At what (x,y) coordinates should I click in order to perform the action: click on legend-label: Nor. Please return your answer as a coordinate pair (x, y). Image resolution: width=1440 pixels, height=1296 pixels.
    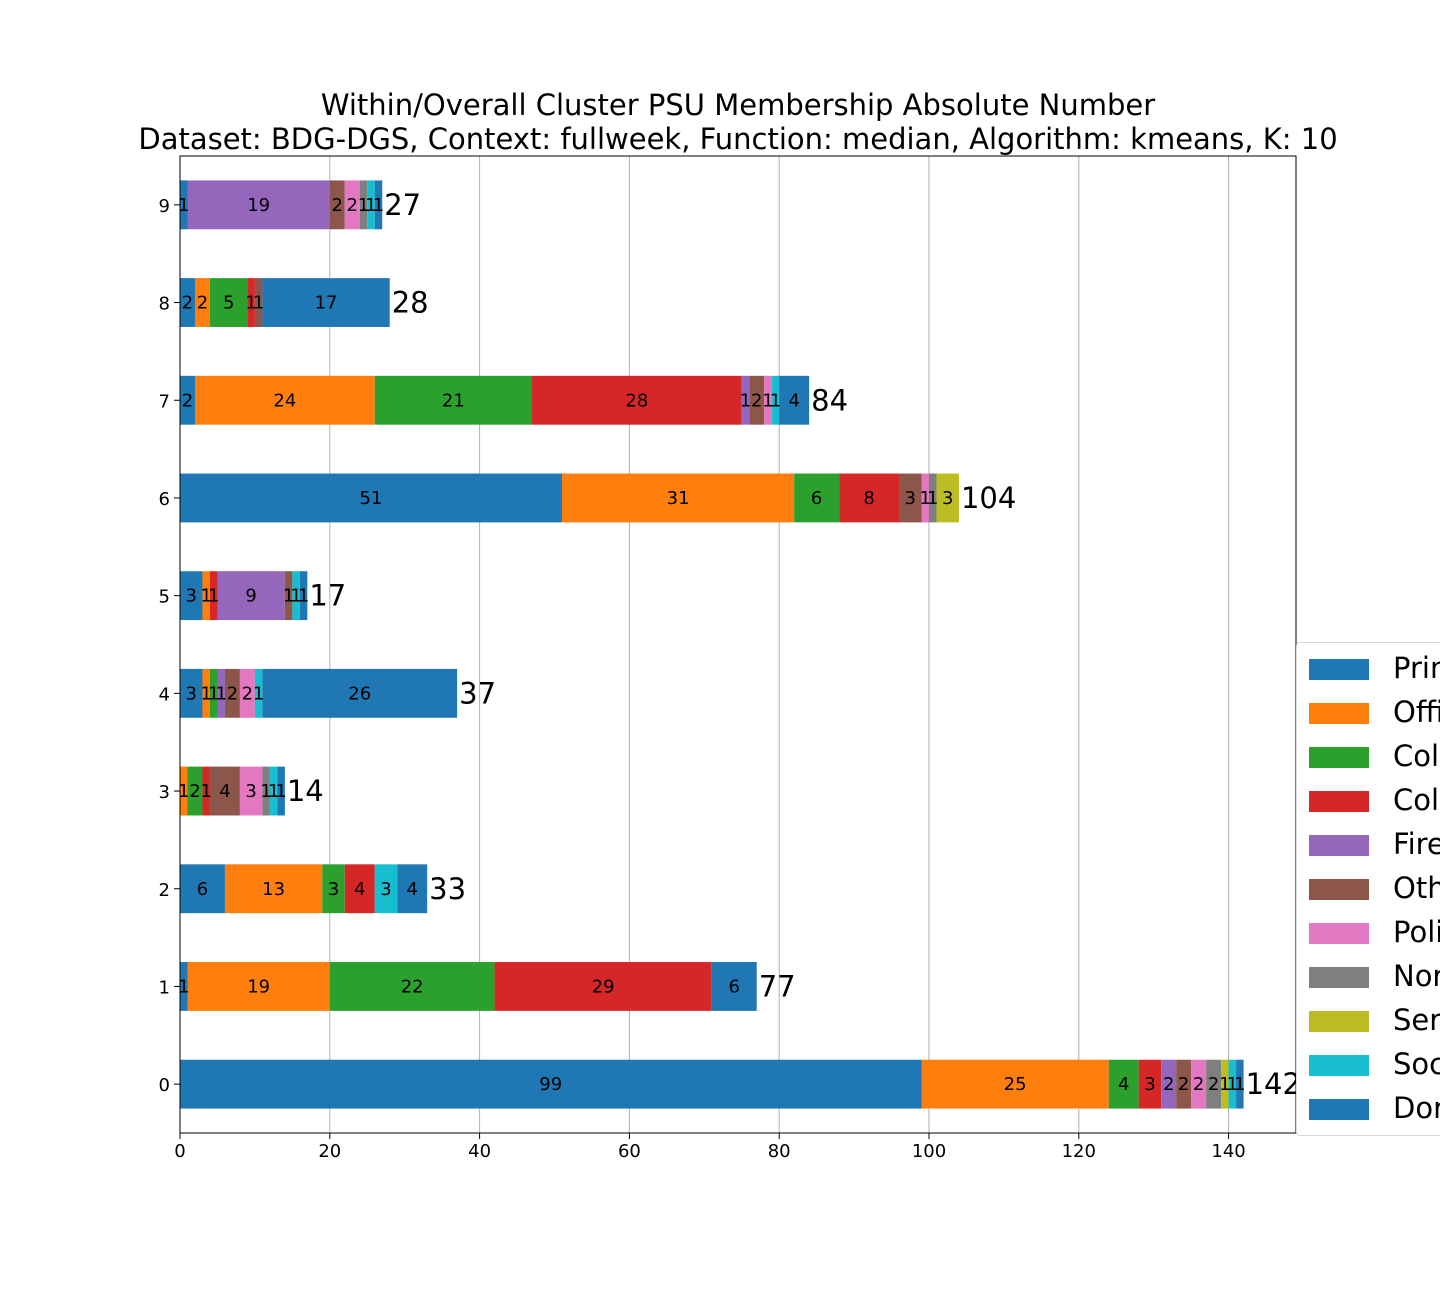
    Looking at the image, I should click on (1416, 976).